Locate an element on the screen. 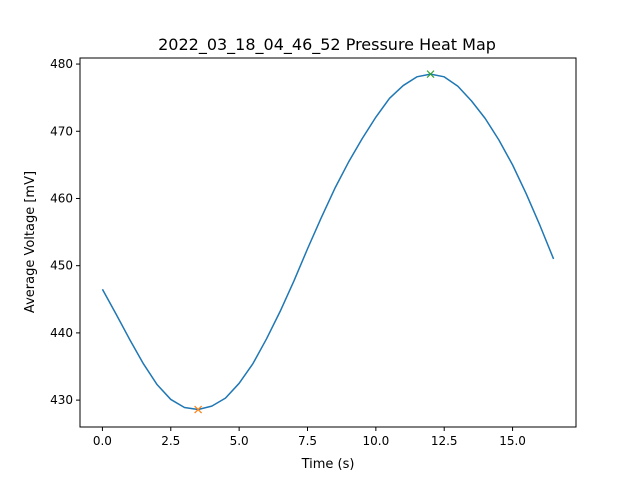 Image resolution: width=640 pixels, height=480 pixels. y-tick-label: 470 is located at coordinates (61, 131).